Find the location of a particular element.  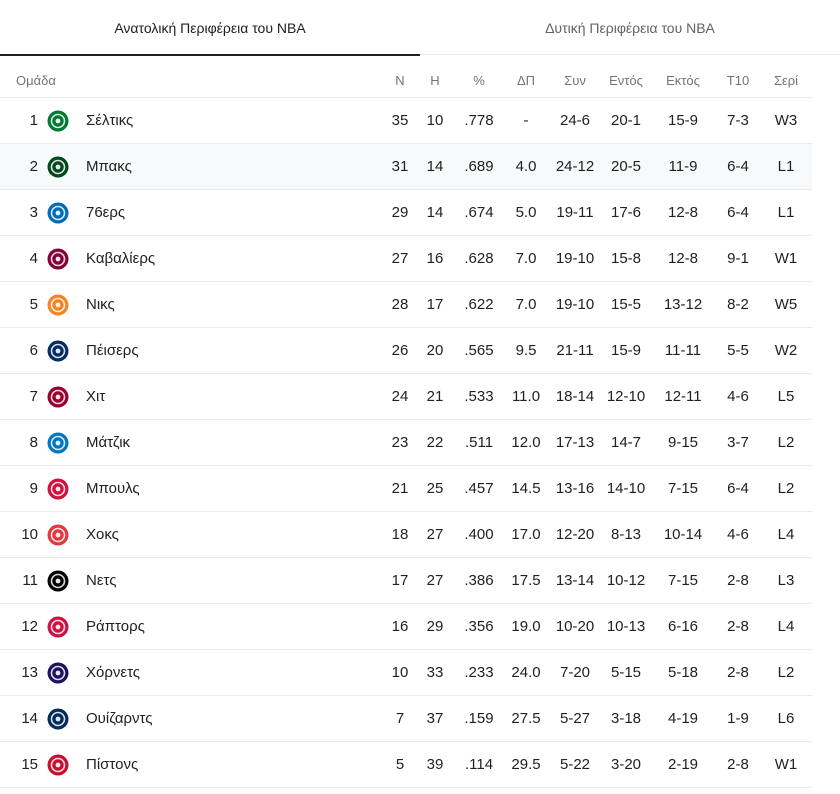

away-record-cell: 5-18 is located at coordinates (683, 672).